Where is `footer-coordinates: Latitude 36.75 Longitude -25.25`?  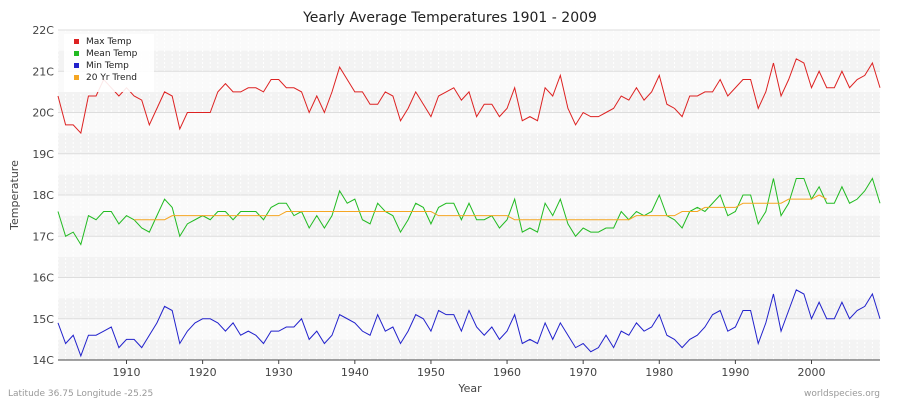 footer-coordinates: Latitude 36.75 Longitude -25.25 is located at coordinates (80, 394).